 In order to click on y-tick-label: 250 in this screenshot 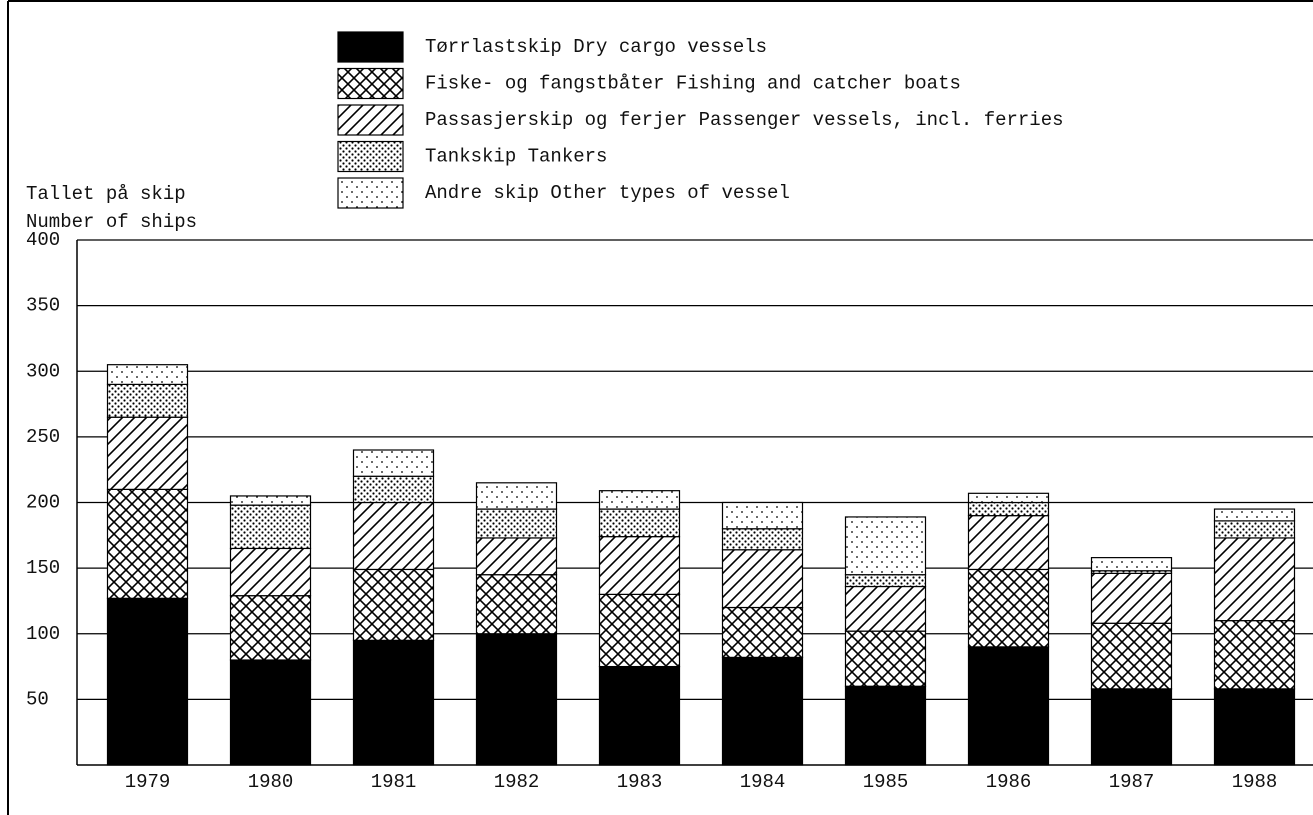, I will do `click(43, 437)`.